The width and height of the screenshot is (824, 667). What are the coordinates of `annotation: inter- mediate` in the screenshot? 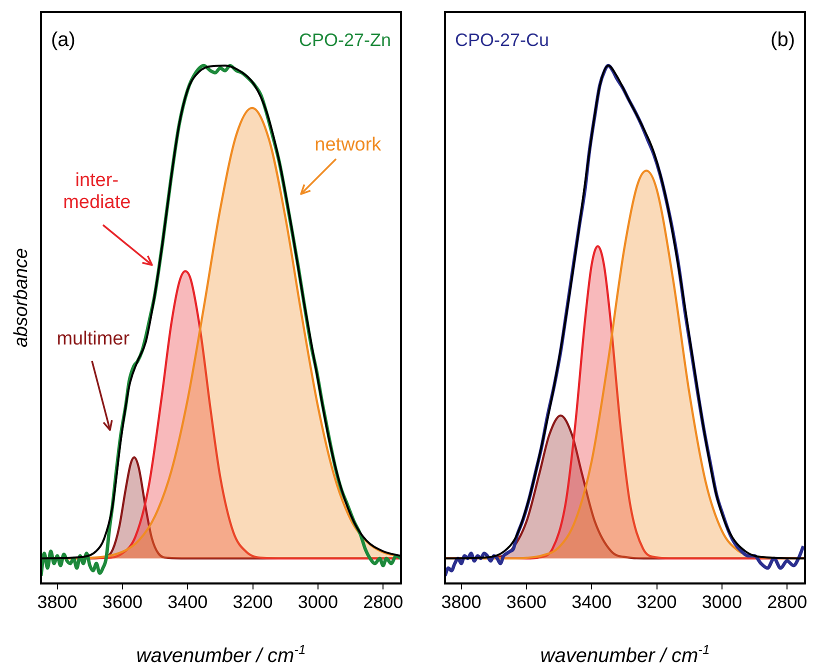 It's located at (97, 192).